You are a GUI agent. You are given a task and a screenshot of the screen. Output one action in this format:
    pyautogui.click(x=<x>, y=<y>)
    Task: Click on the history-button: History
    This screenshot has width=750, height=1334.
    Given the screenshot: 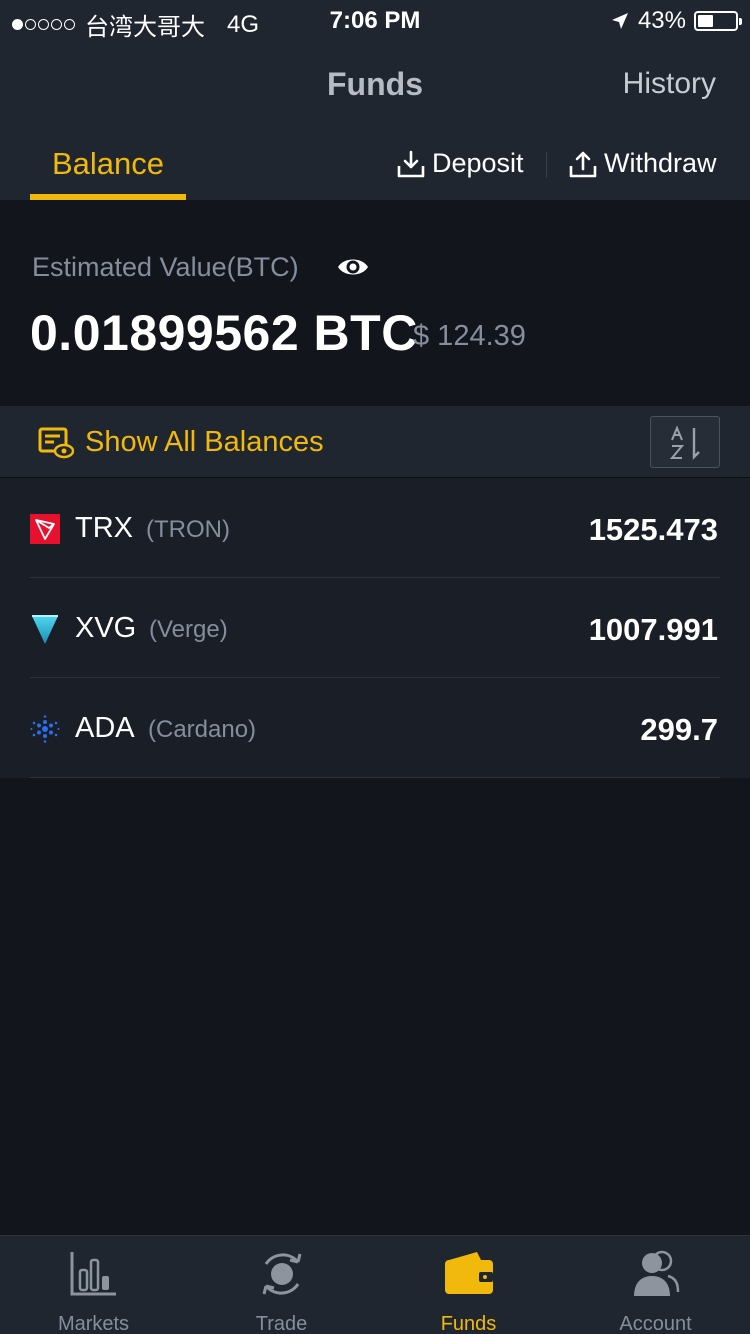 What is the action you would take?
    pyautogui.click(x=669, y=83)
    